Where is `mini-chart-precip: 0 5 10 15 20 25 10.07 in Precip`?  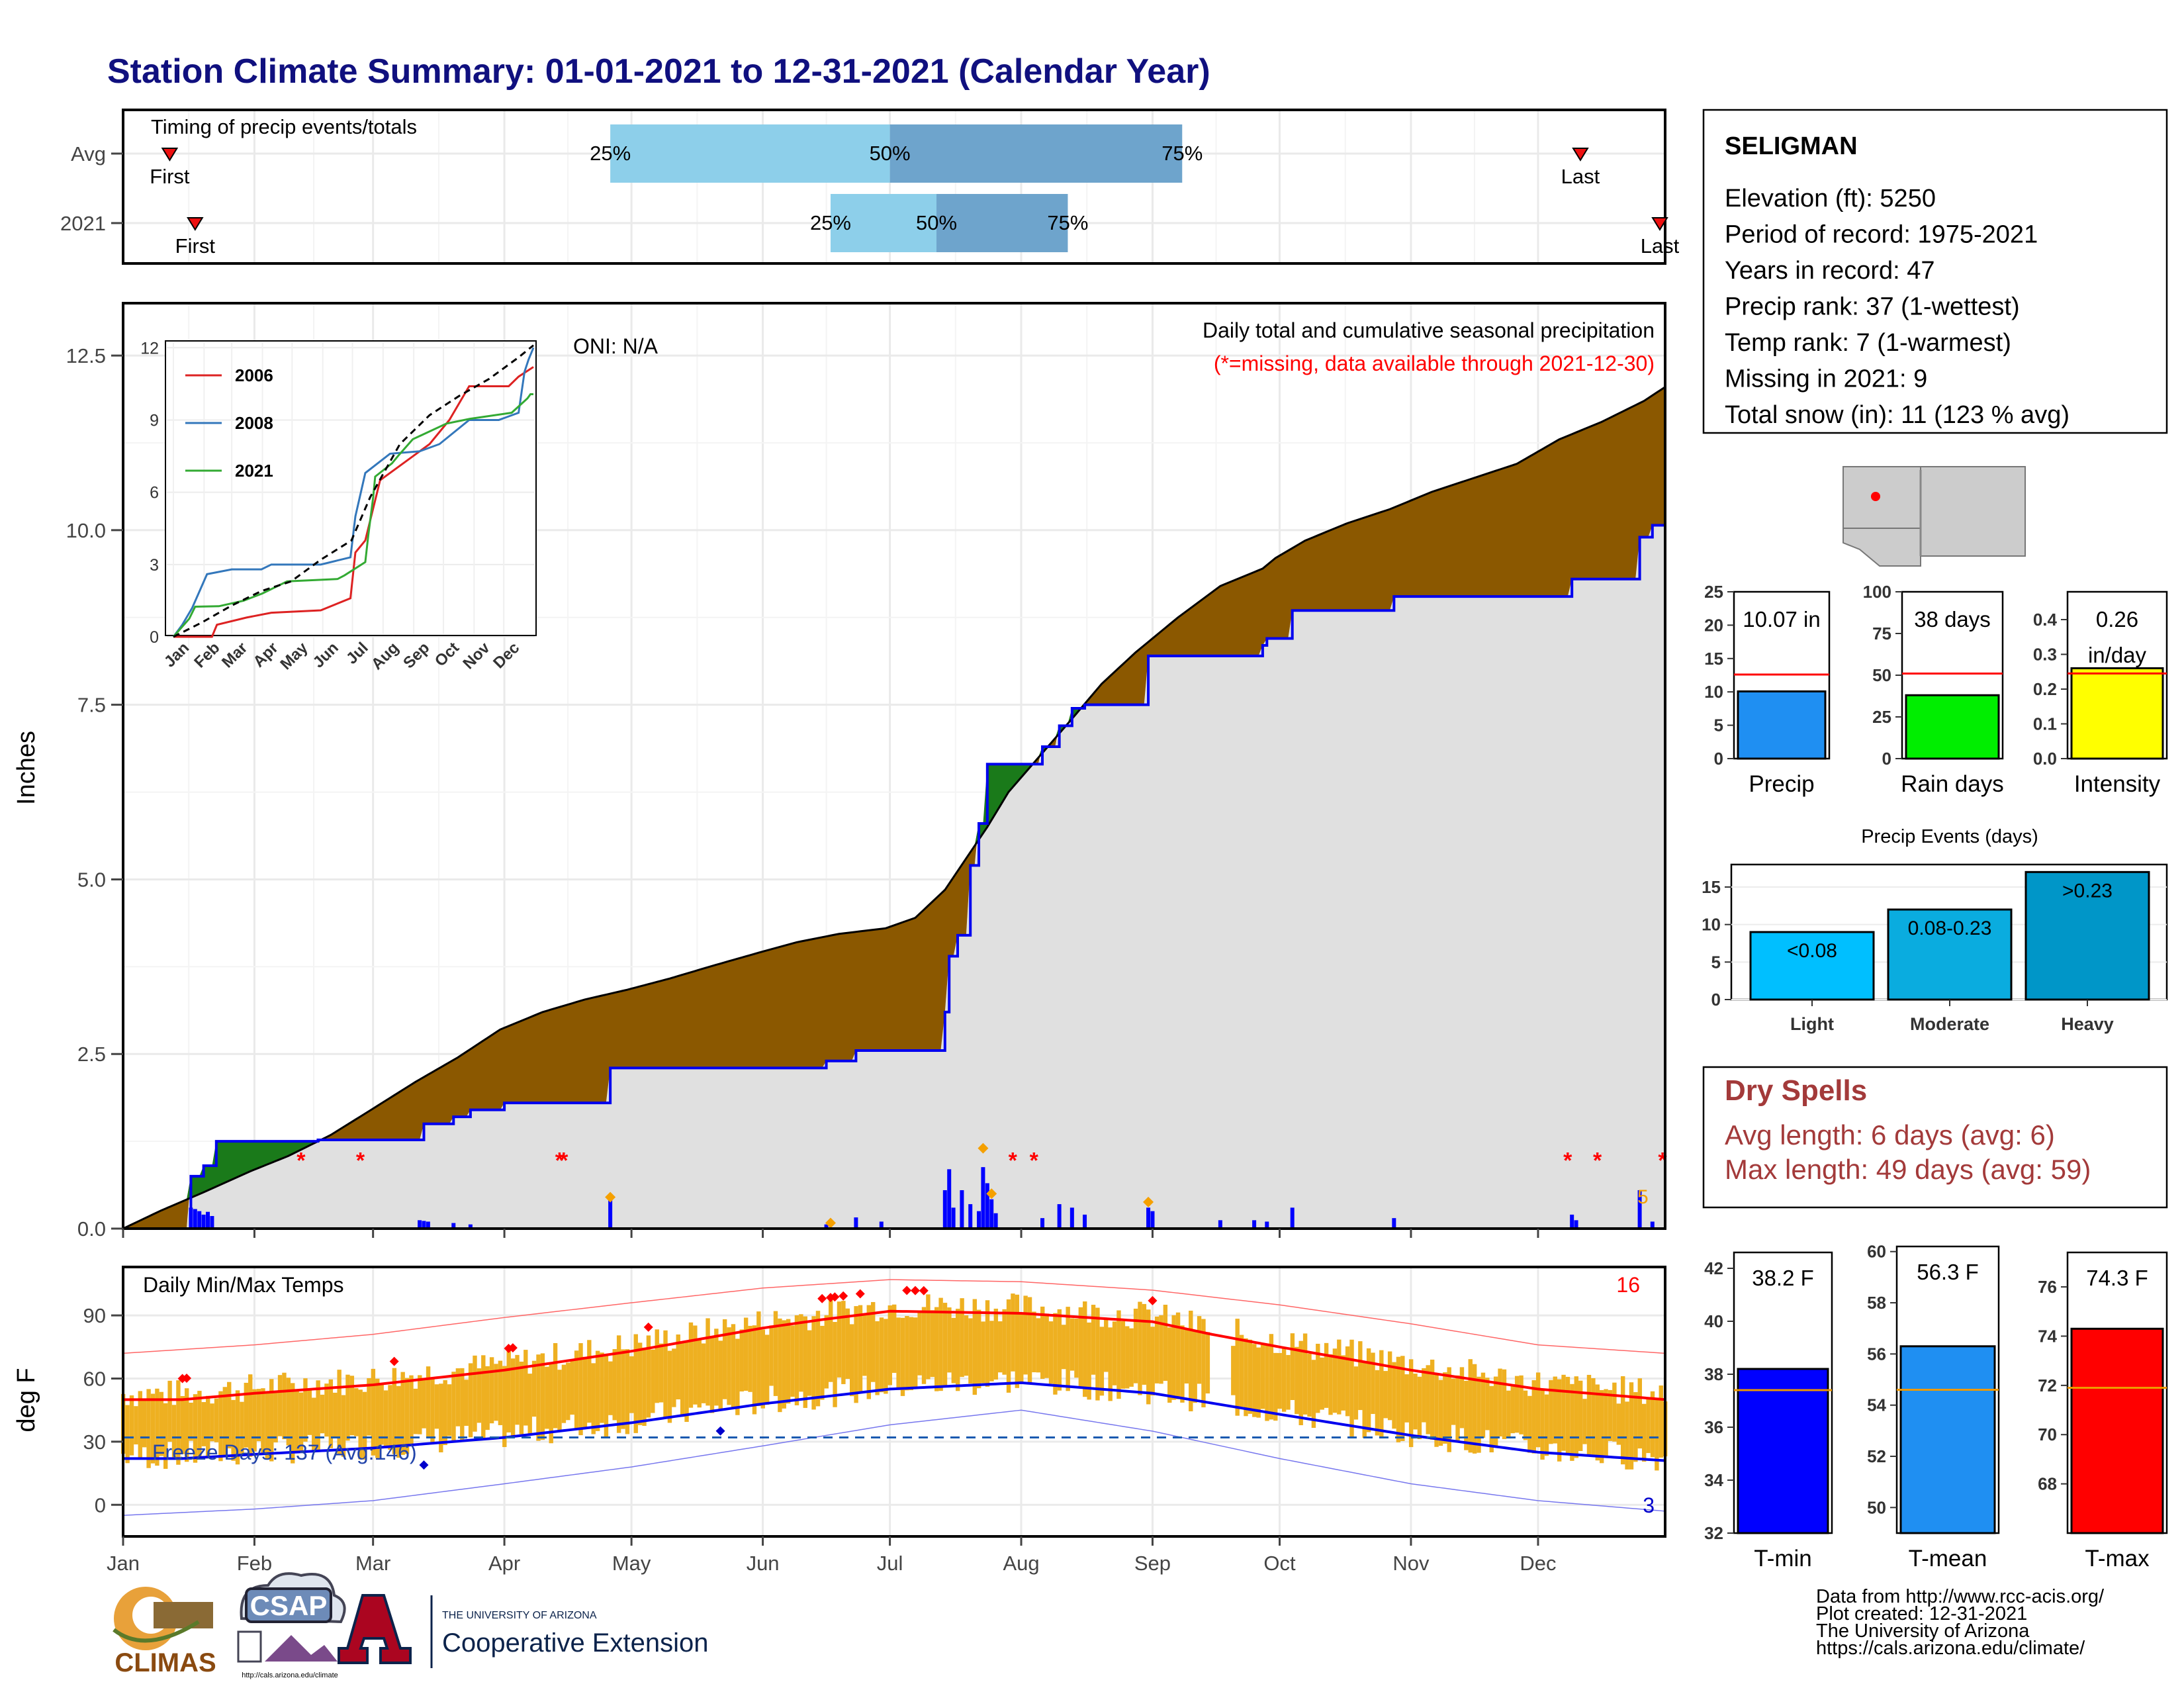
mini-chart-precip: 0 5 10 15 20 25 10.07 in Precip is located at coordinates (1767, 689).